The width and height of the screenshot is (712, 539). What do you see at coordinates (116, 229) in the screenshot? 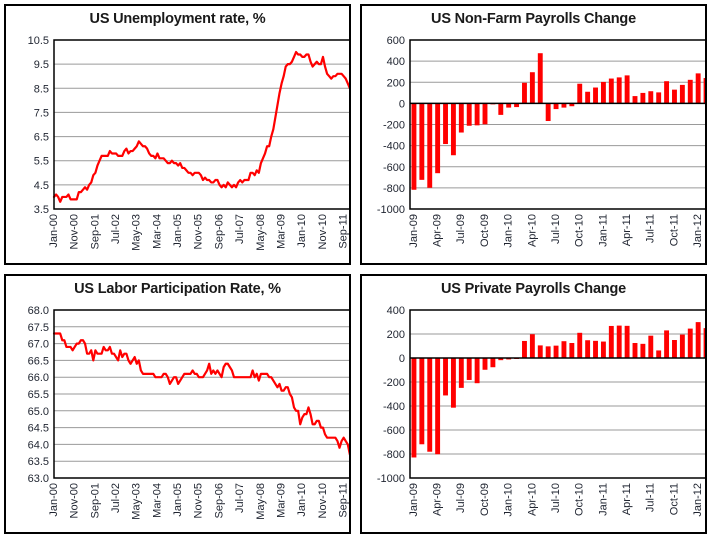
I see `x-axis-tick-label: Jul-02` at bounding box center [116, 229].